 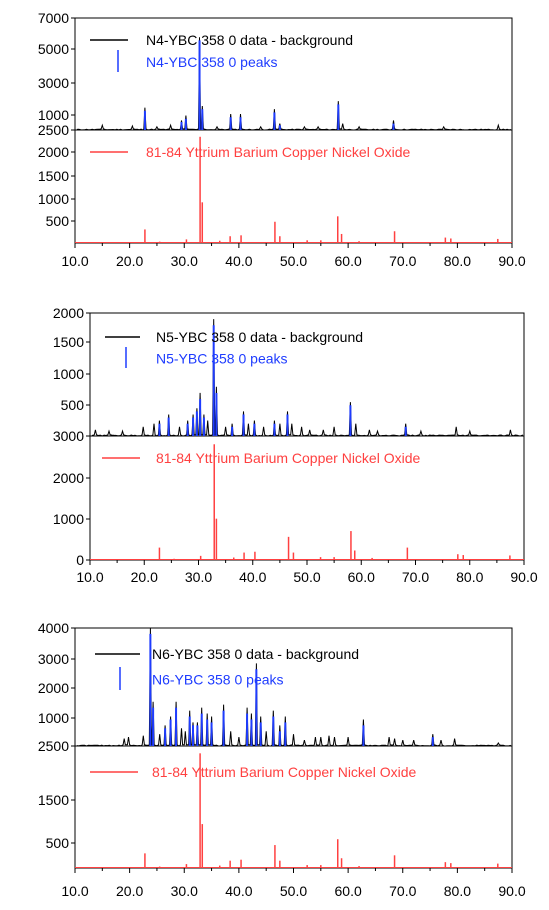 What do you see at coordinates (222, 359) in the screenshot?
I see `legend-label-peaks: N5-YBC 358 0 peaks` at bounding box center [222, 359].